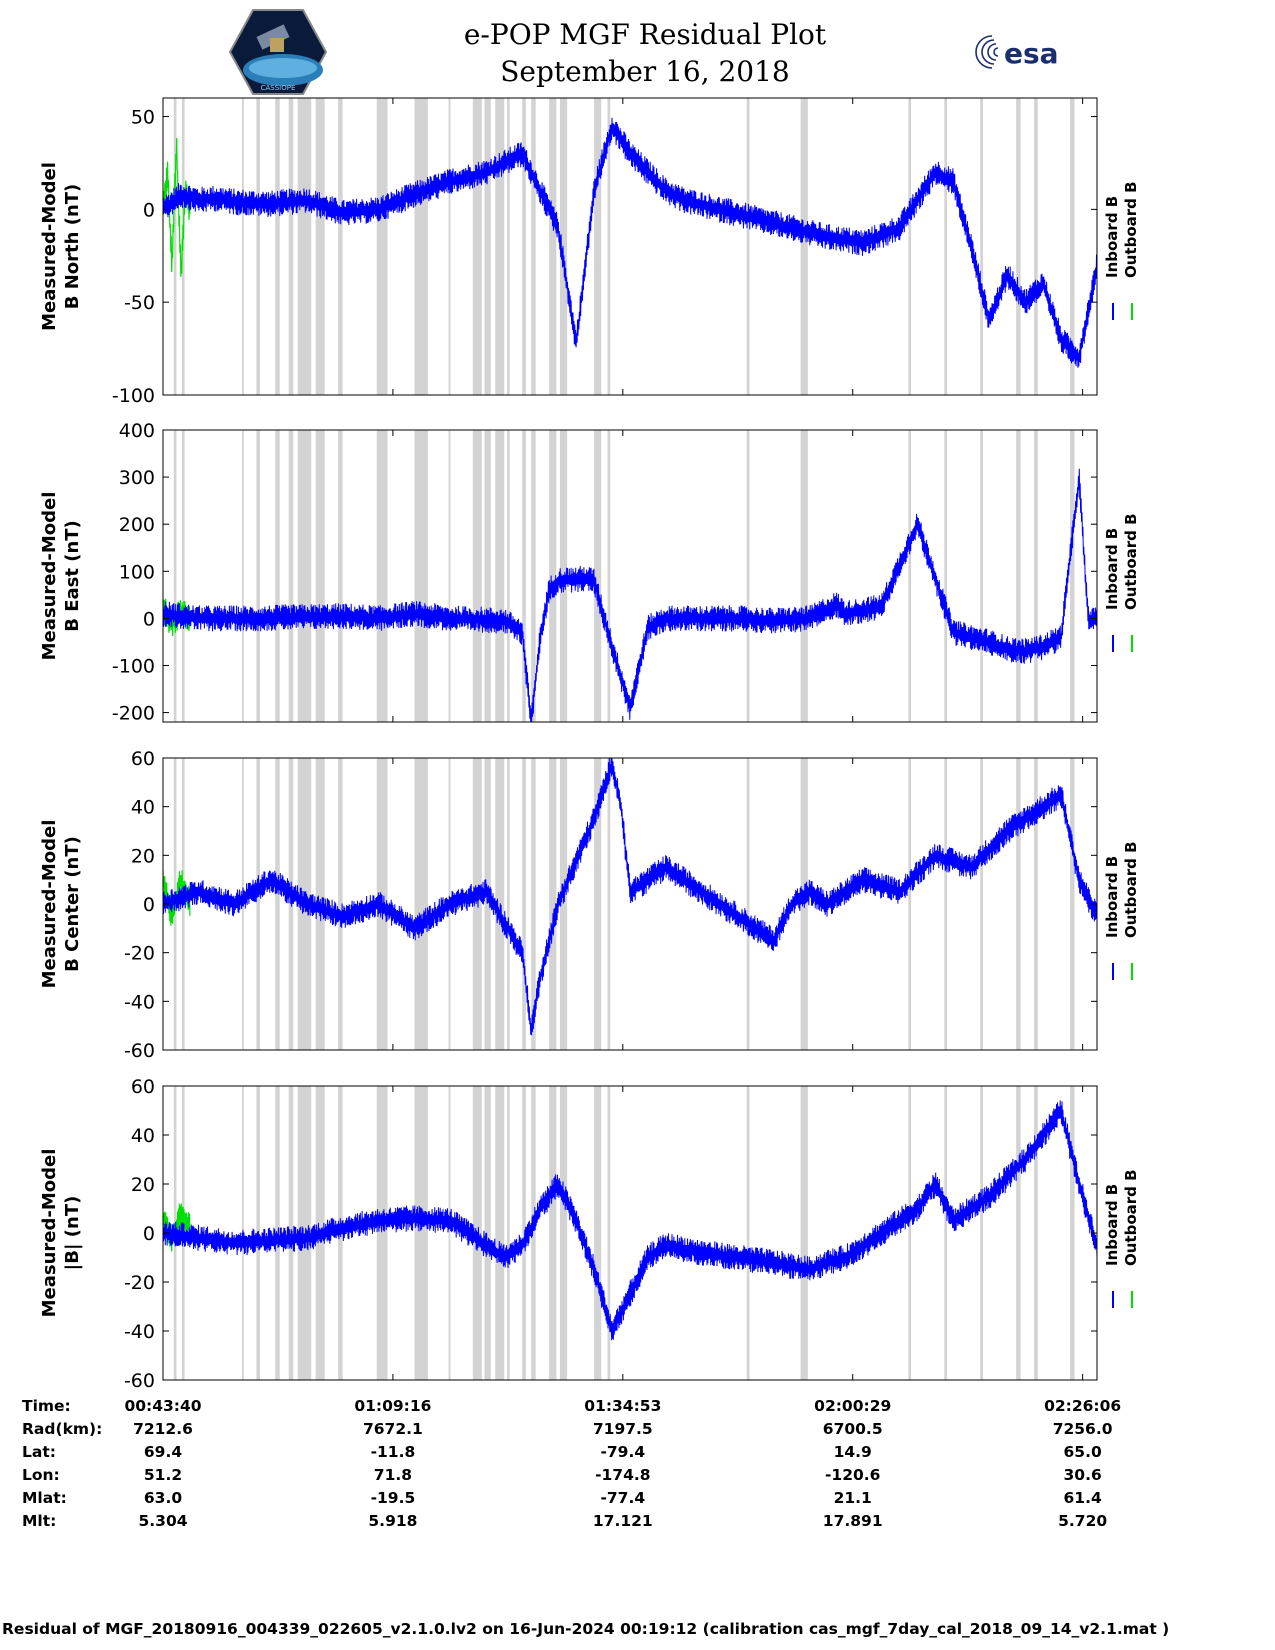 This screenshot has height=1650, width=1275. What do you see at coordinates (41, 1475) in the screenshot?
I see `orbit-row-label: Lon:` at bounding box center [41, 1475].